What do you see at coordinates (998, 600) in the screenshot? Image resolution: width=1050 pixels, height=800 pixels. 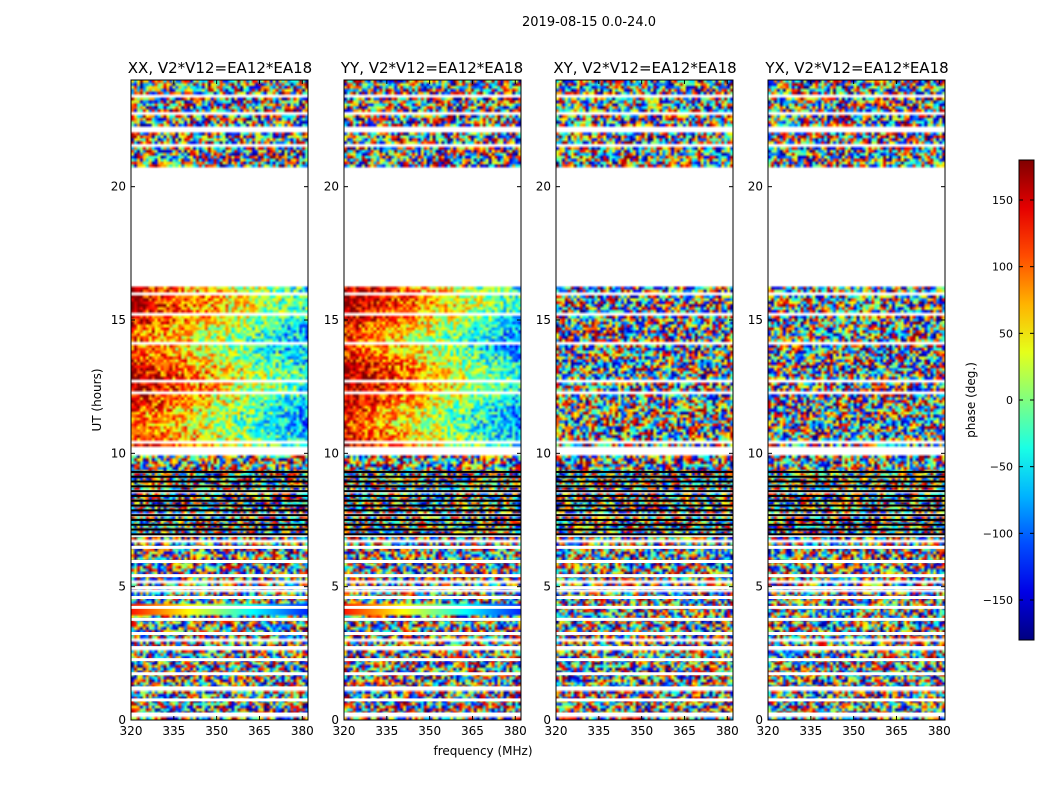 I see `colorbar-tick-label: −150` at bounding box center [998, 600].